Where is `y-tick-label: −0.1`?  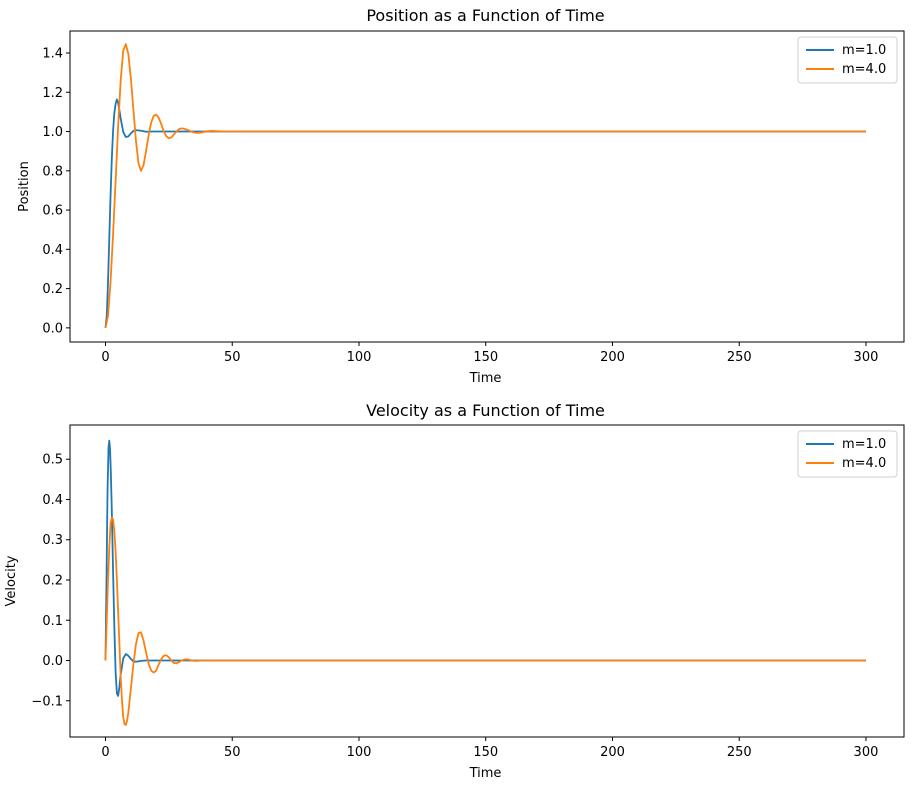
y-tick-label: −0.1 is located at coordinates (47, 701).